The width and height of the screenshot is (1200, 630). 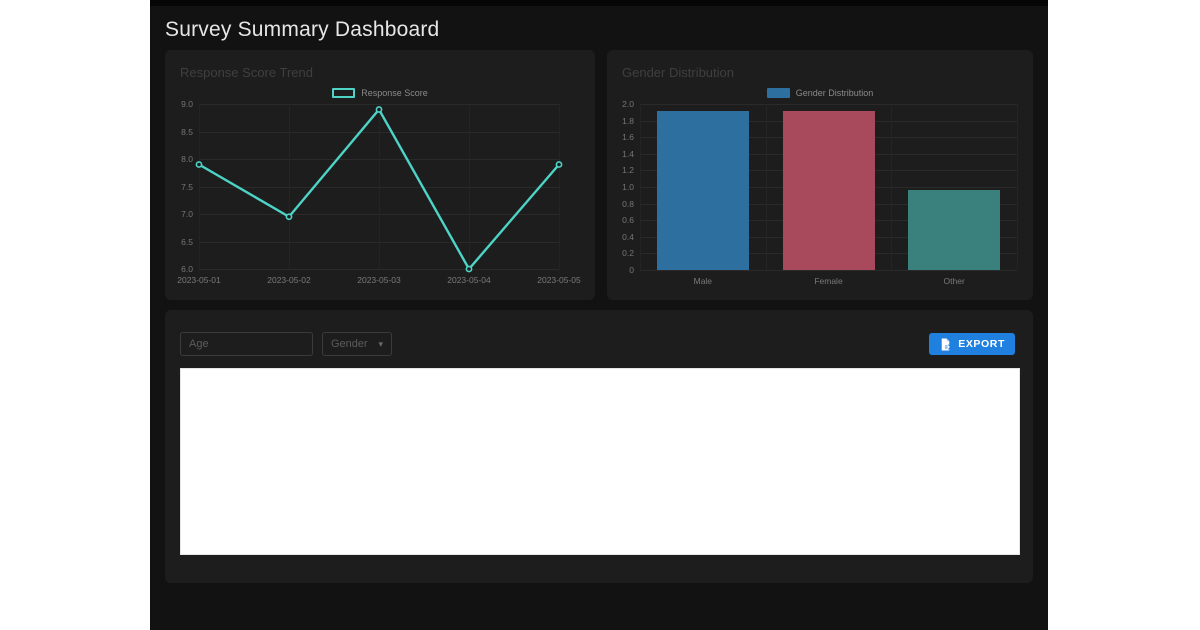 What do you see at coordinates (628, 187) in the screenshot?
I see `bar-chart-ytick-label: 1.0` at bounding box center [628, 187].